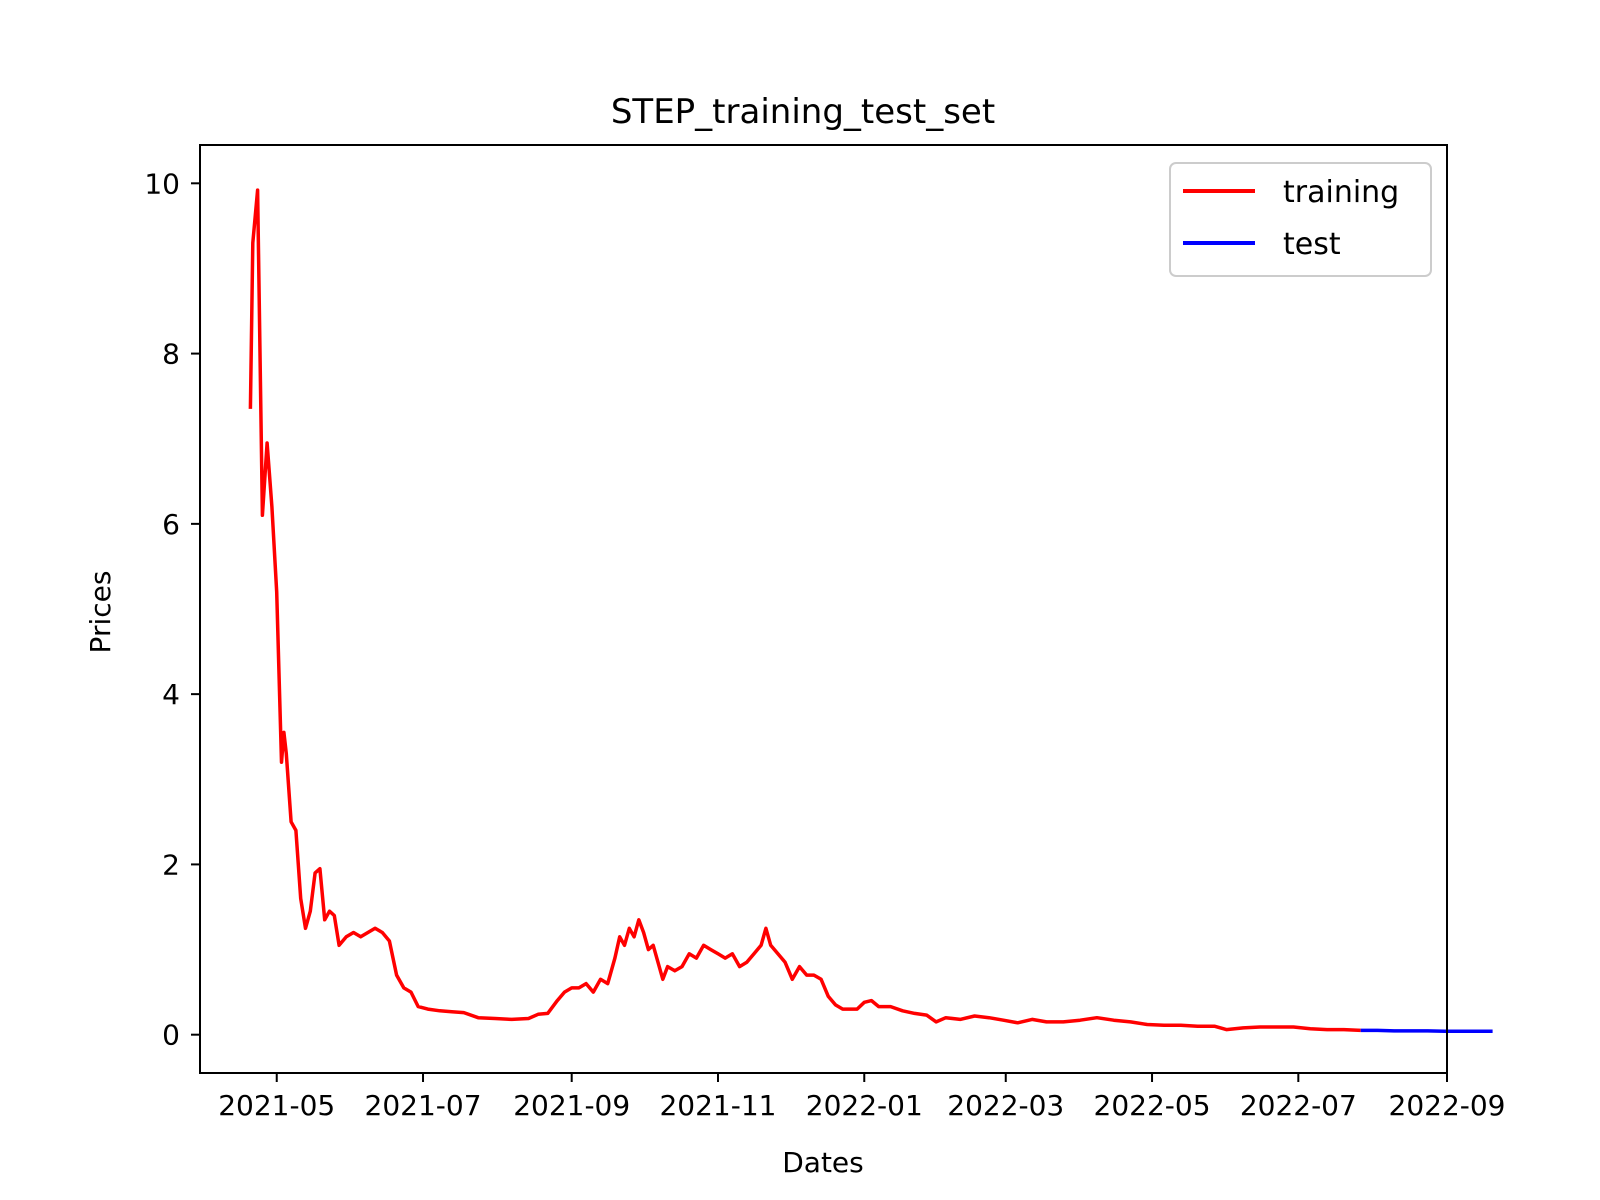 This screenshot has height=1200, width=1600. What do you see at coordinates (571, 1105) in the screenshot?
I see `x-tick-label: 2021-09` at bounding box center [571, 1105].